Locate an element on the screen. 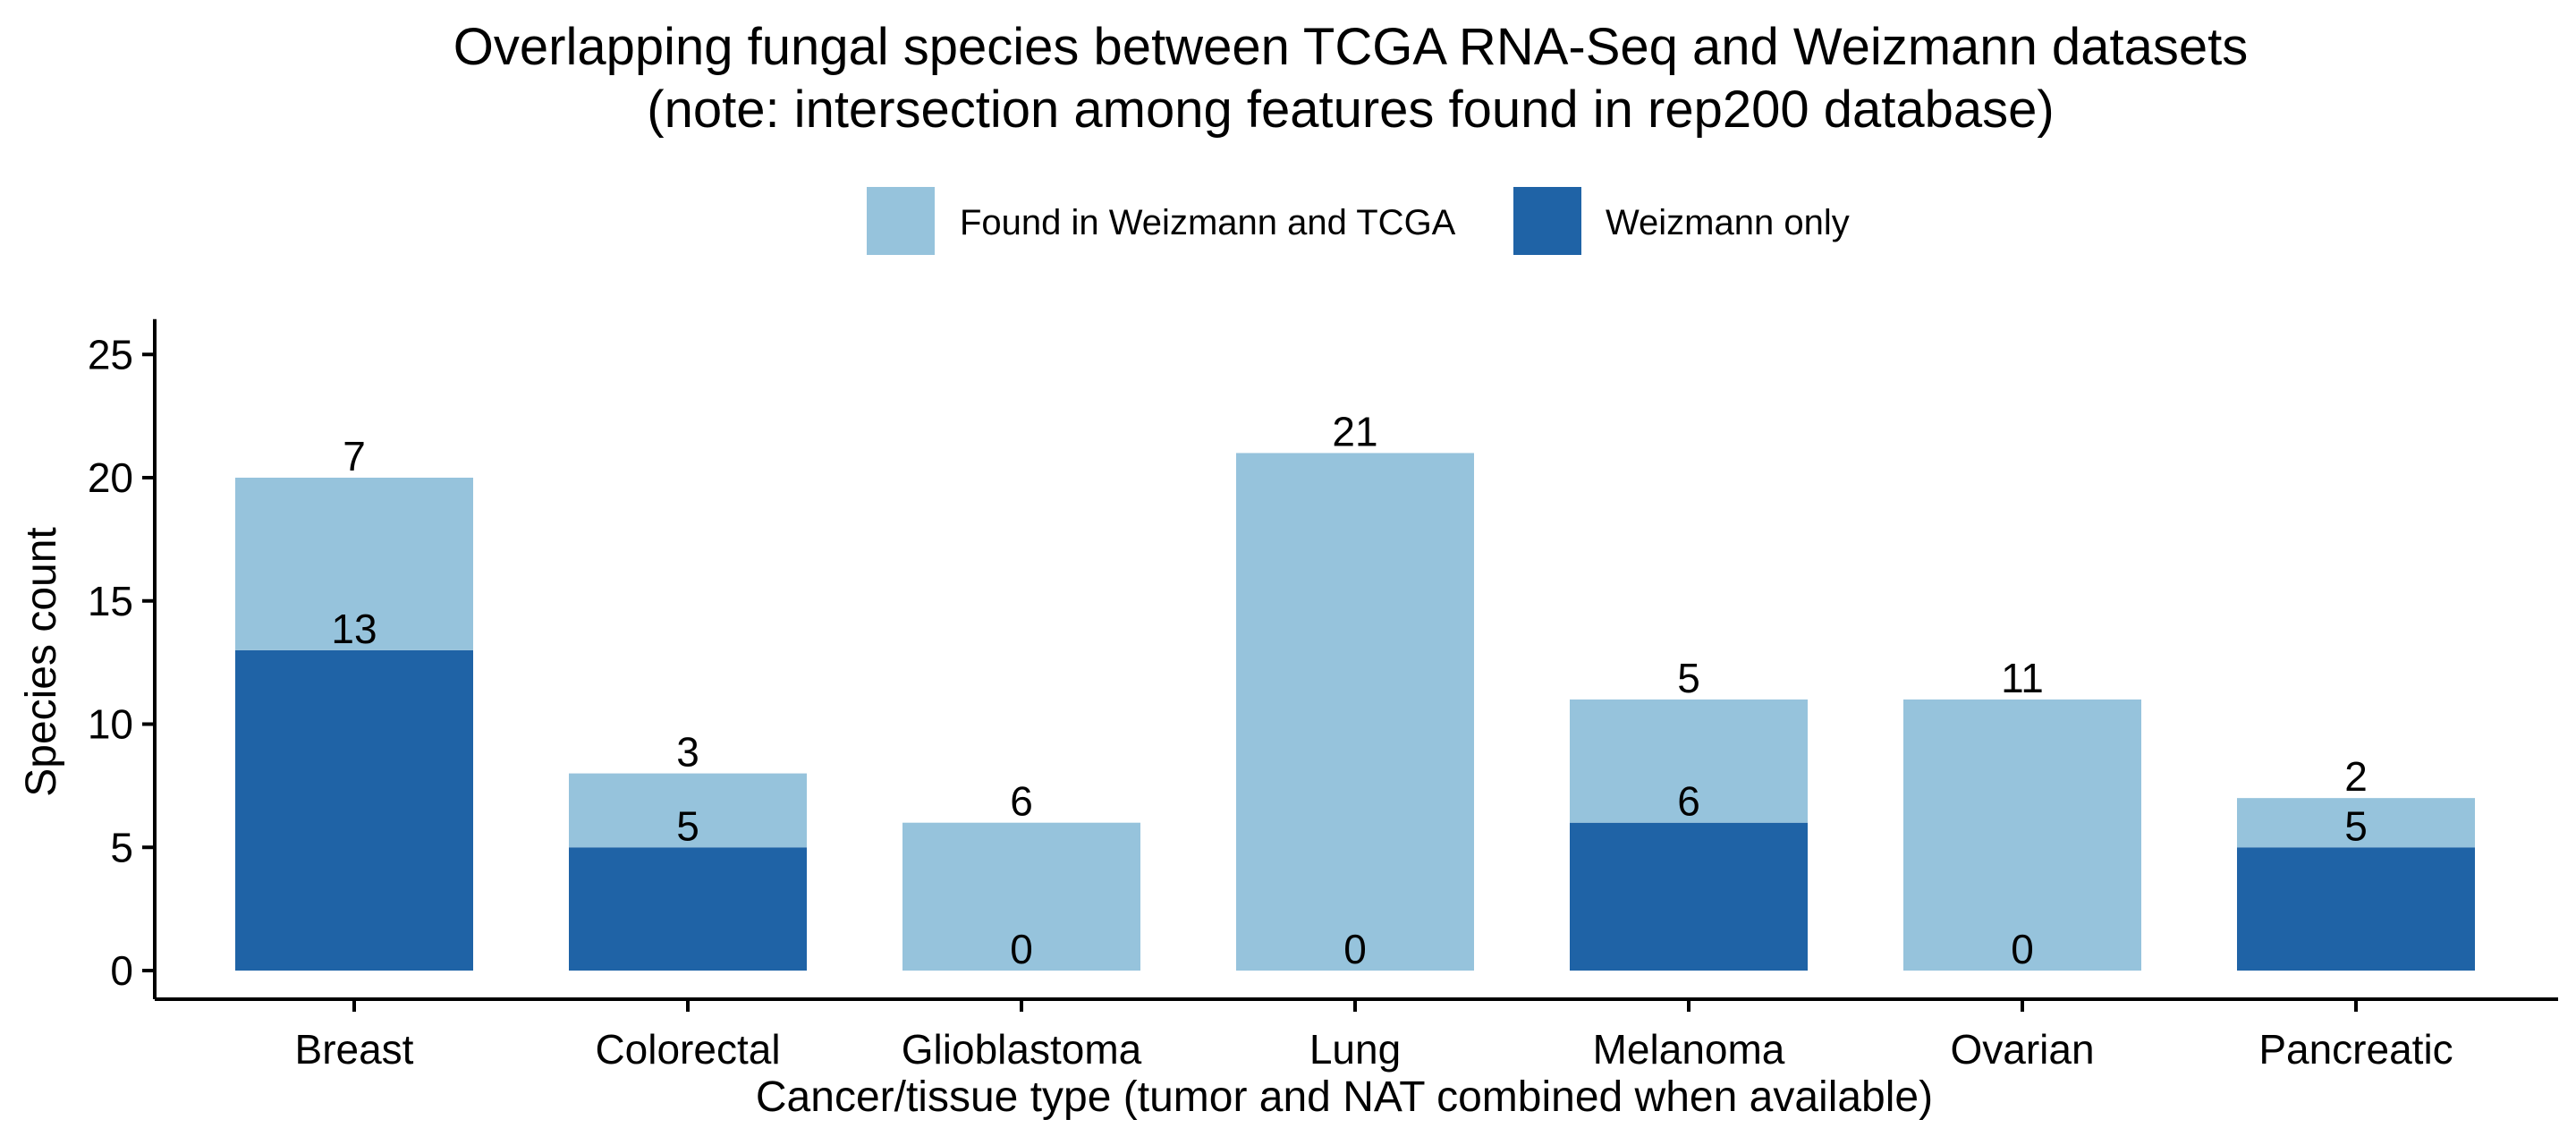 This screenshot has width=2576, height=1145. bar-breast-found-in-weizmann-and-tcga is located at coordinates (354, 564).